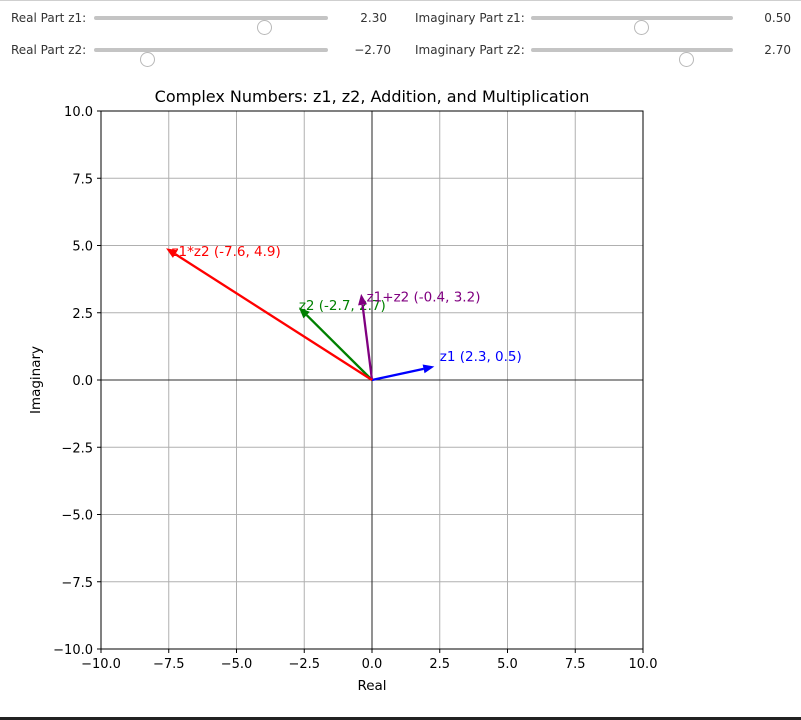 The image size is (801, 720). I want to click on slider-real-z1-value: 2.30, so click(373, 18).